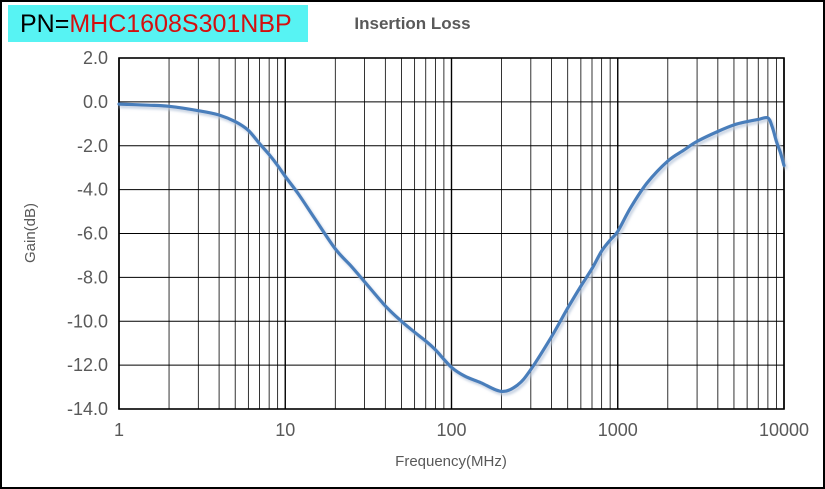 Image resolution: width=825 pixels, height=489 pixels. Describe the element at coordinates (95, 58) in the screenshot. I see `y-tick-label: 2.0` at that location.